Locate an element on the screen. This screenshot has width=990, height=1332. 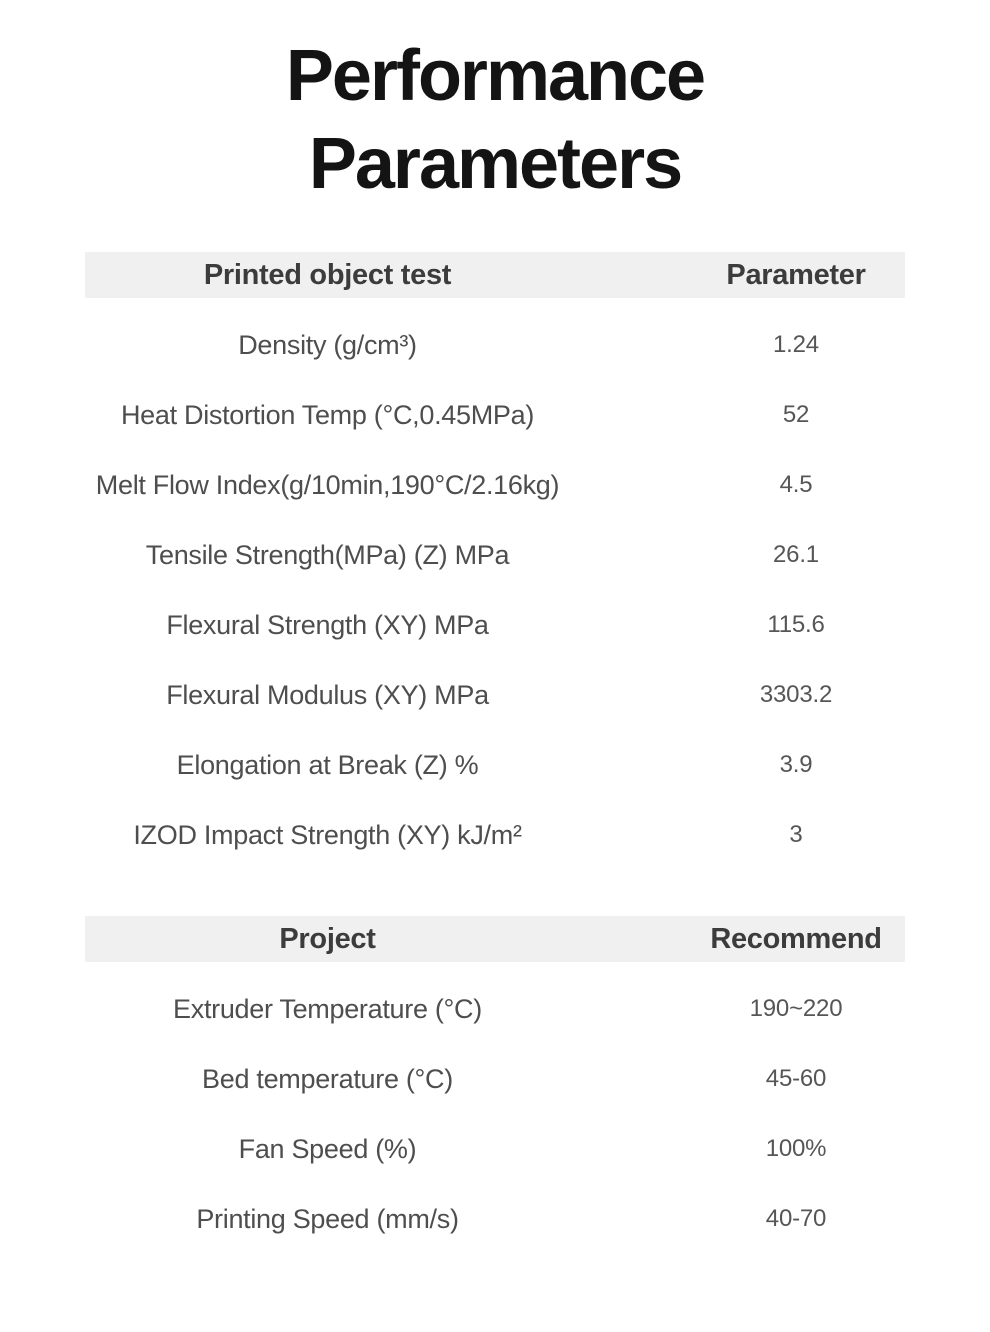
column-header-parameter: Parameter is located at coordinates (796, 274).